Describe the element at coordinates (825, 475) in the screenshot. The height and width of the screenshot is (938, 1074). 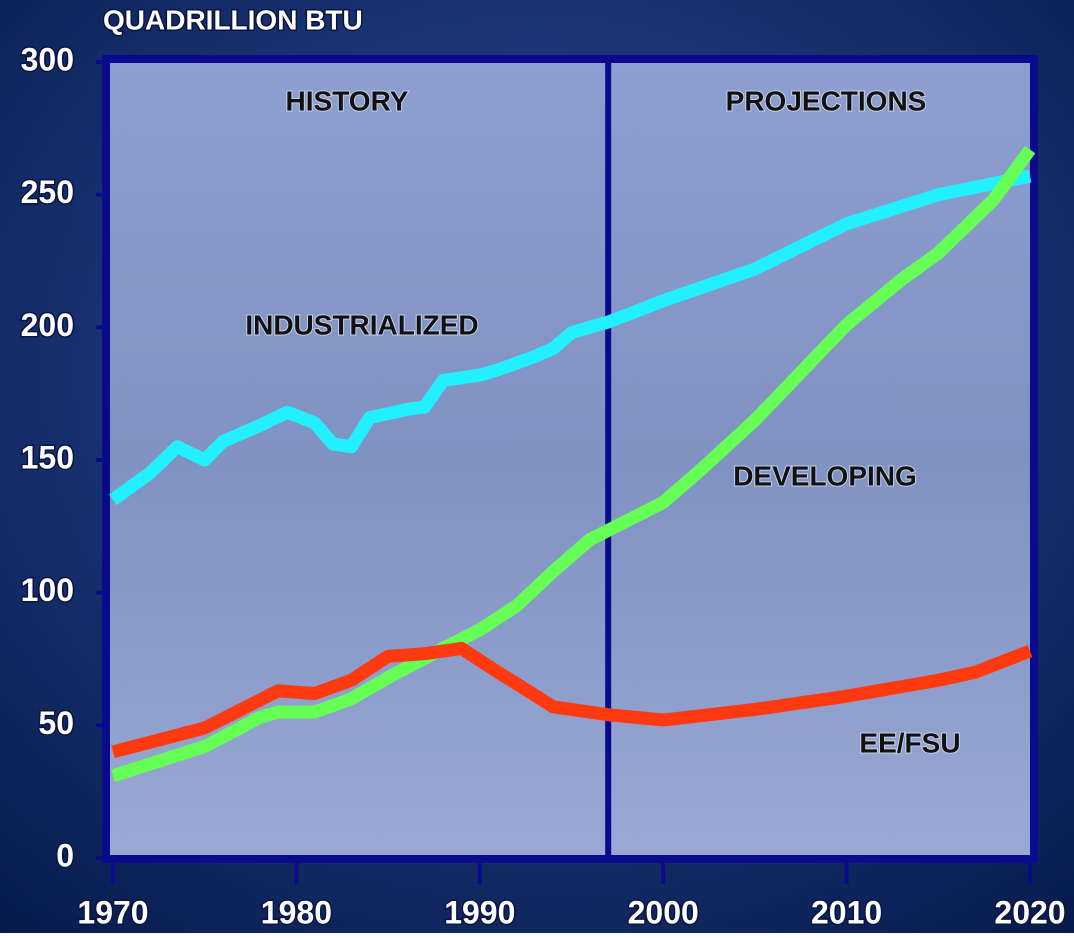
I see `series-label: DEVELOPING` at that location.